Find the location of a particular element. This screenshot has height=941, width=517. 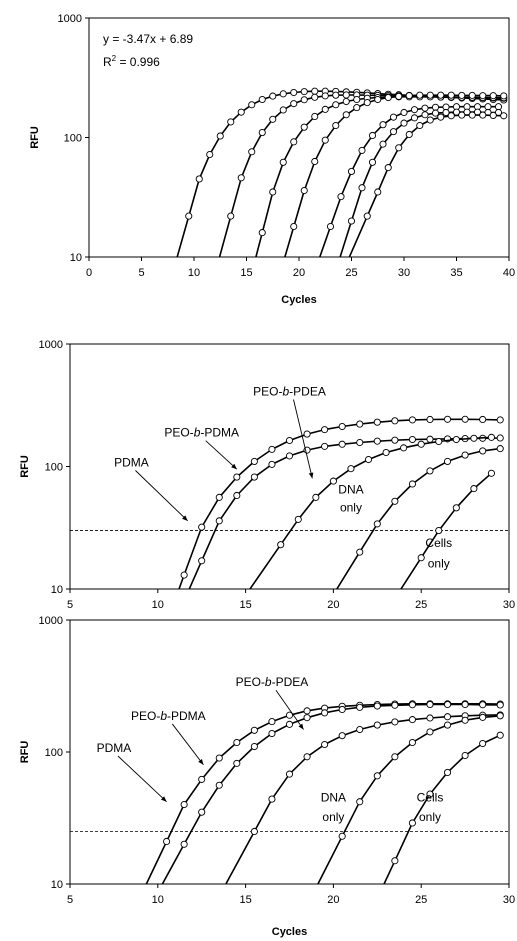

r-squared-label: R2 = 0.996 is located at coordinates (131, 61).